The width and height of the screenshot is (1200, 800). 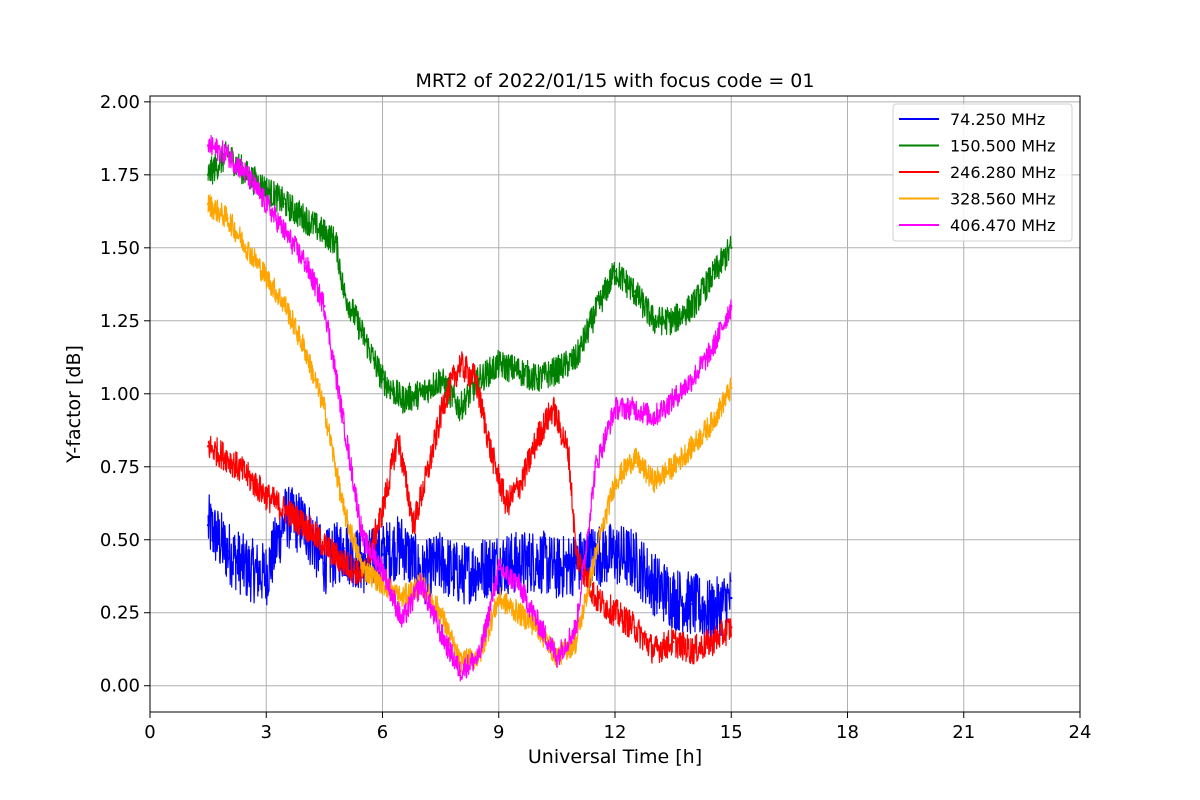 What do you see at coordinates (120, 613) in the screenshot?
I see `y-tick-label: 0.25` at bounding box center [120, 613].